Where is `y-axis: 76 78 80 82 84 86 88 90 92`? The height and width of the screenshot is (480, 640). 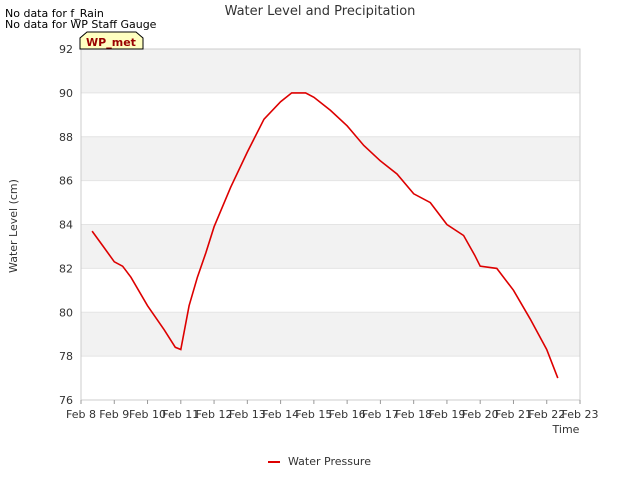
y-axis: 76 78 80 82 84 86 88 90 92 is located at coordinates (66, 225).